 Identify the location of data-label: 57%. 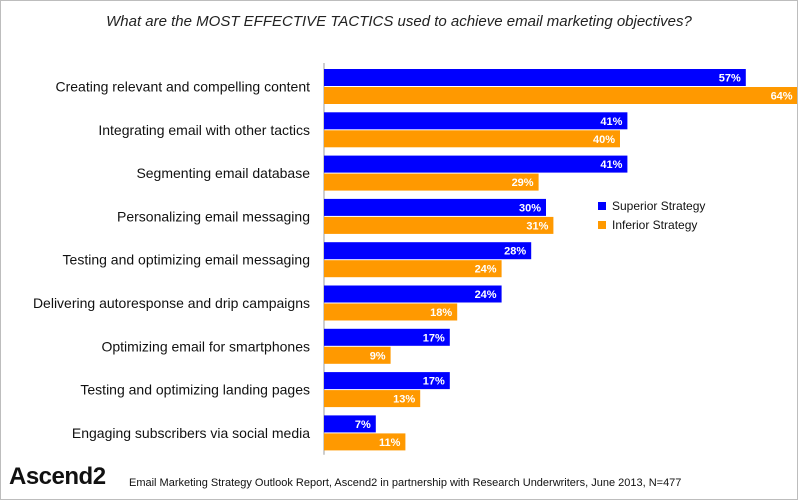
(730, 79).